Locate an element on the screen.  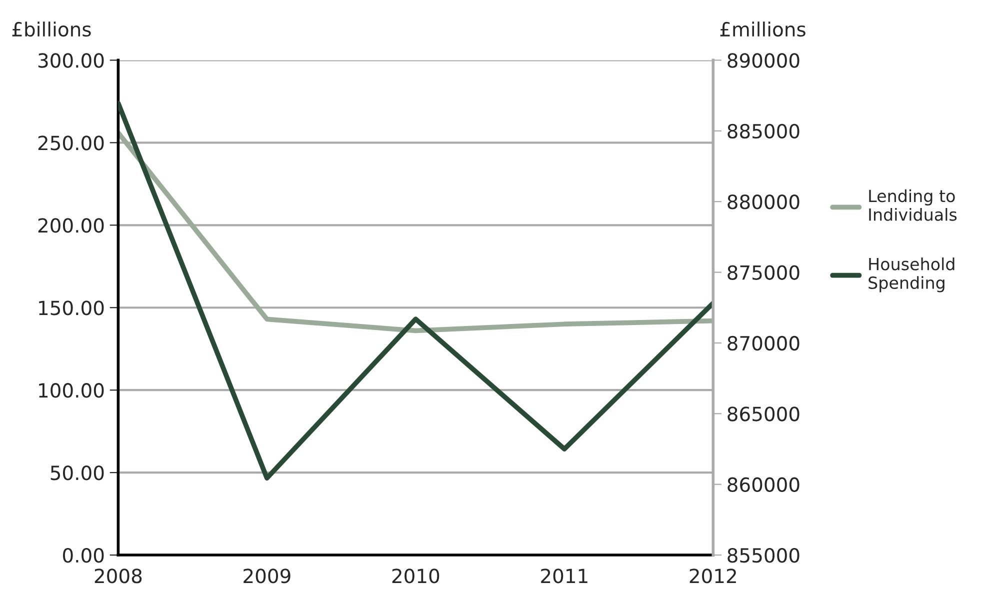
y2-tick-label: 890000 is located at coordinates (764, 60).